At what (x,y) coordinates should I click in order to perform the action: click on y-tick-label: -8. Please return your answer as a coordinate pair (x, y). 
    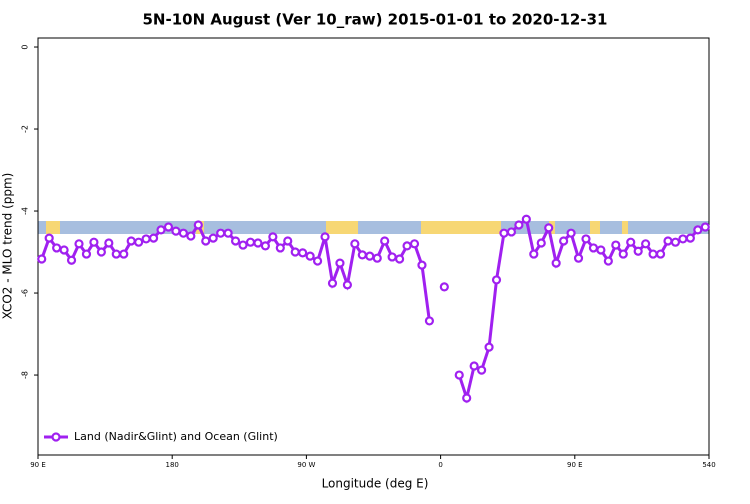
    Looking at the image, I should click on (25, 375).